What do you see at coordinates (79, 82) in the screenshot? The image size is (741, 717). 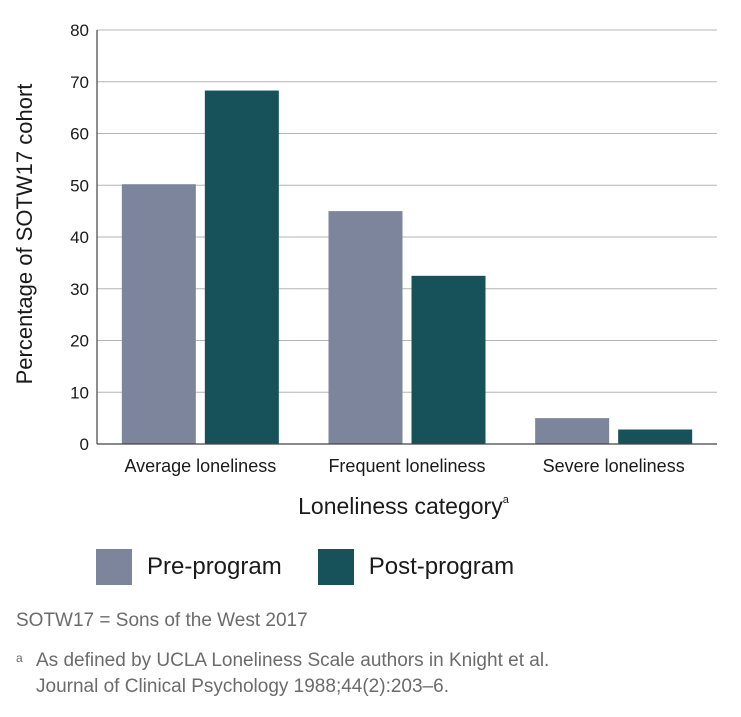 I see `y-tick-label-70: 70` at bounding box center [79, 82].